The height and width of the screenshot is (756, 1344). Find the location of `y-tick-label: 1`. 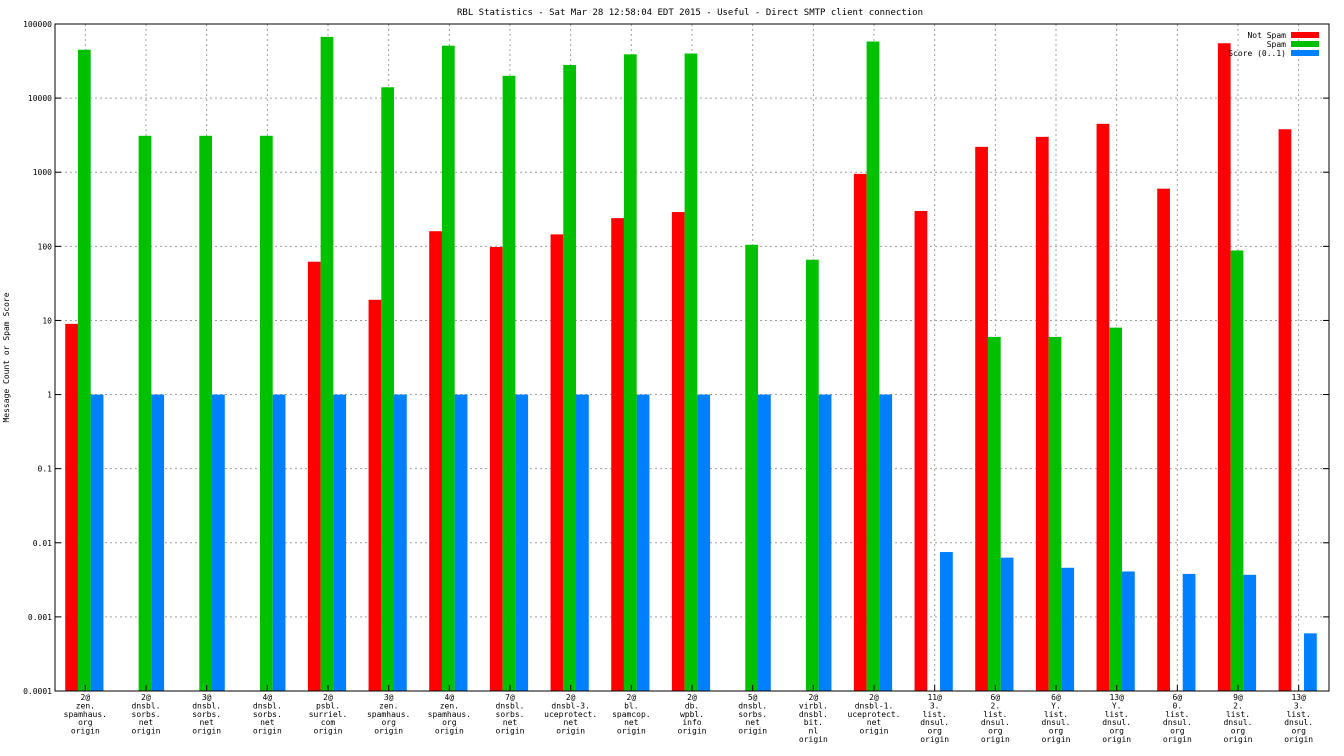

y-tick-label: 1 is located at coordinates (49, 395).